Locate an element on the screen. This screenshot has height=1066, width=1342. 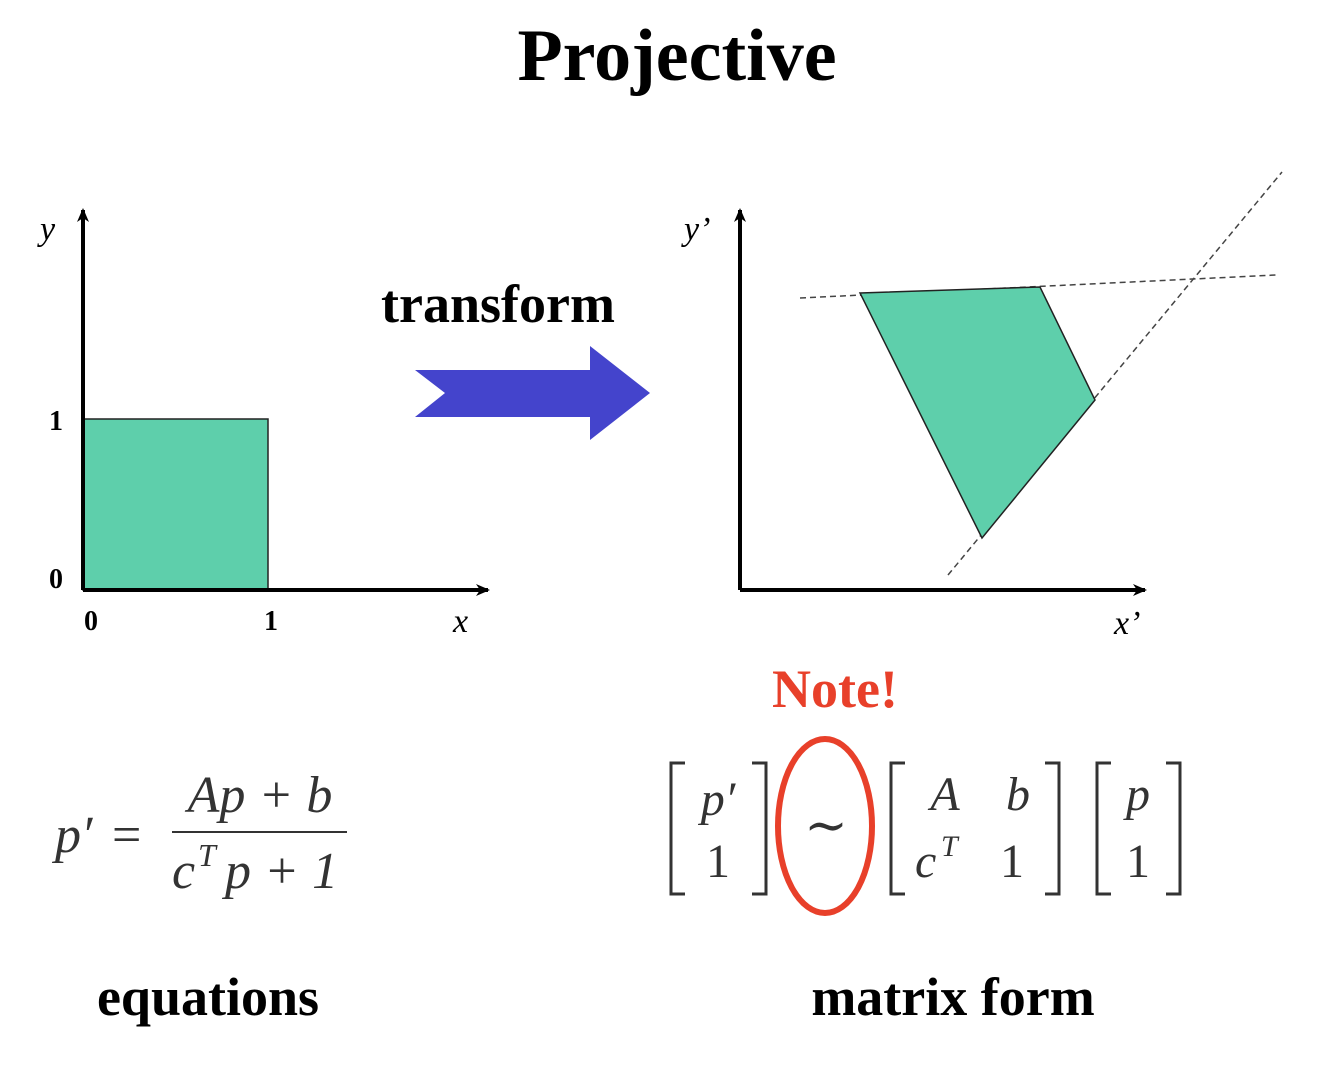
equations-label: equations is located at coordinates (208, 997).